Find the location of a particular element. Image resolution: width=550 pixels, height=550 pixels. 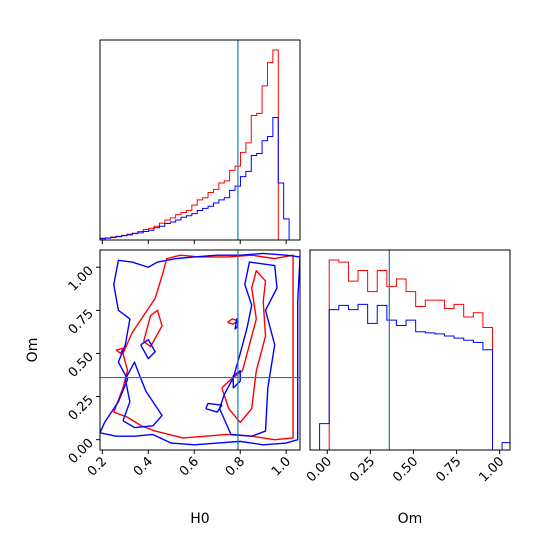

h0-x-tick-label: 1.0 is located at coordinates (281, 466).